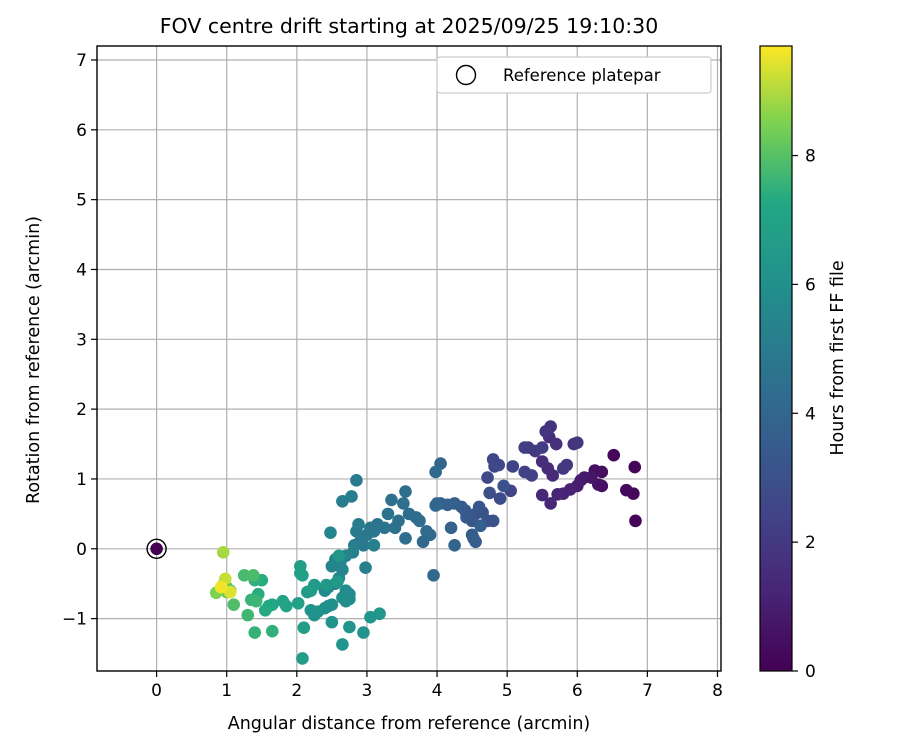 This screenshot has width=900, height=750. Describe the element at coordinates (74, 620) in the screenshot. I see `y-tick-label: −1` at that location.